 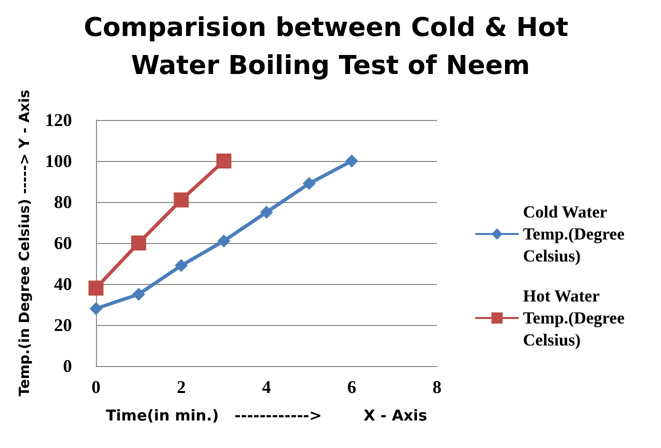 What do you see at coordinates (63, 325) in the screenshot?
I see `y-tick-label: 20` at bounding box center [63, 325].